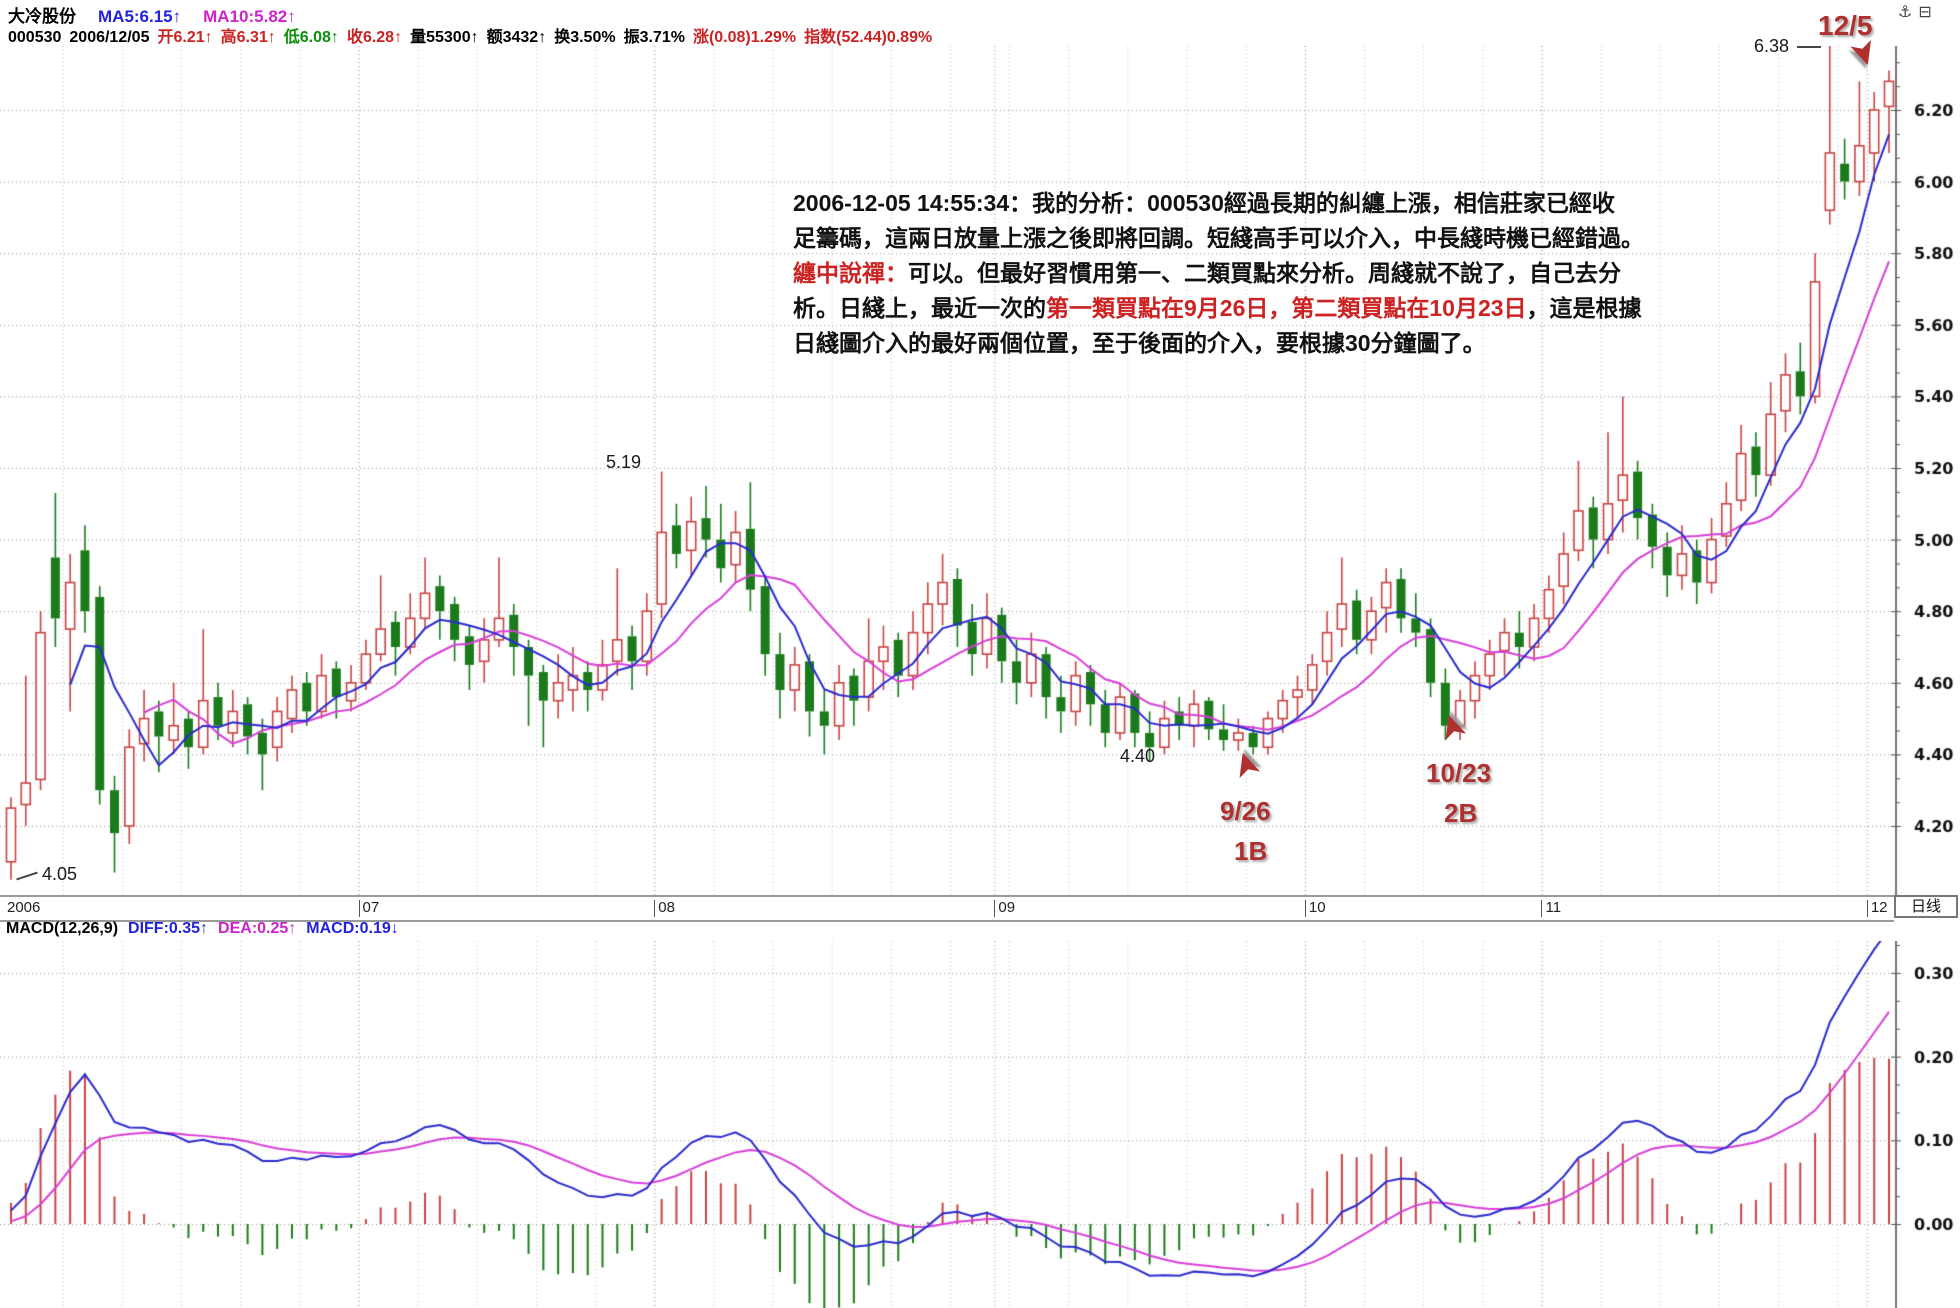  What do you see at coordinates (257, 928) in the screenshot?
I see `macd-seg-2: DEA:0.25↑` at bounding box center [257, 928].